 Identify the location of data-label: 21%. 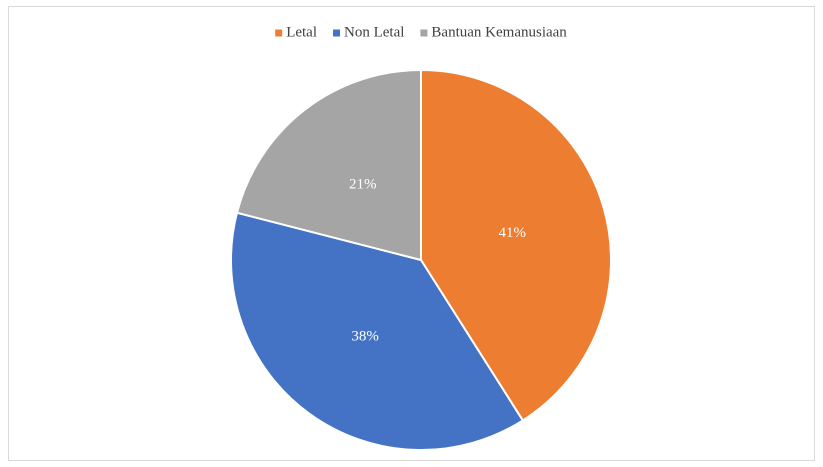
(363, 184).